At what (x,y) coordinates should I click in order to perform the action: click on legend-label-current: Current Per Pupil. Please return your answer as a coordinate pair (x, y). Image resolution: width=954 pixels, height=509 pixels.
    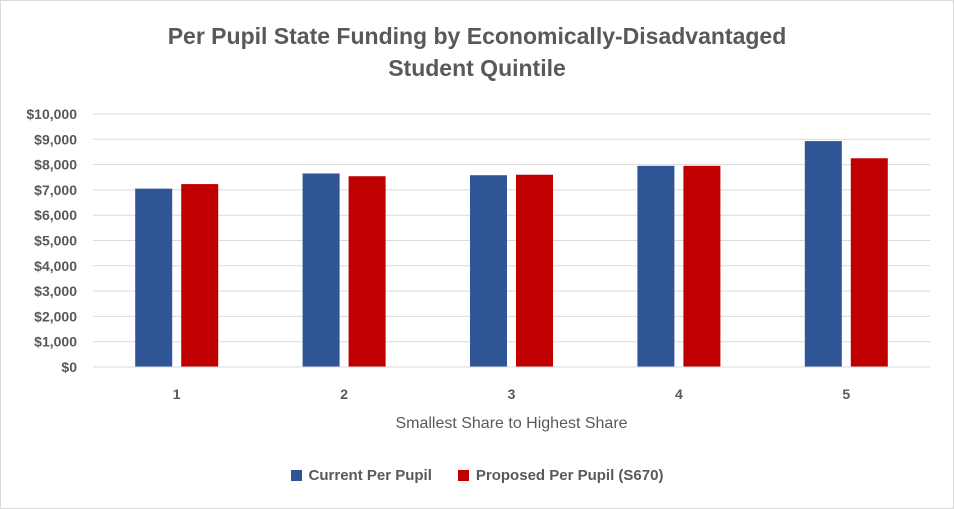
    Looking at the image, I should click on (370, 475).